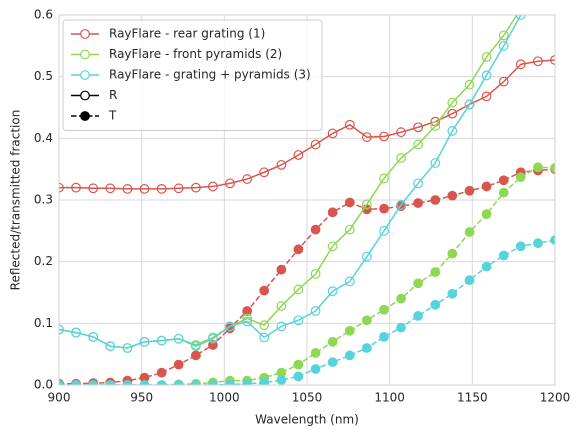  I want to click on legend-label: T, so click(112, 116).